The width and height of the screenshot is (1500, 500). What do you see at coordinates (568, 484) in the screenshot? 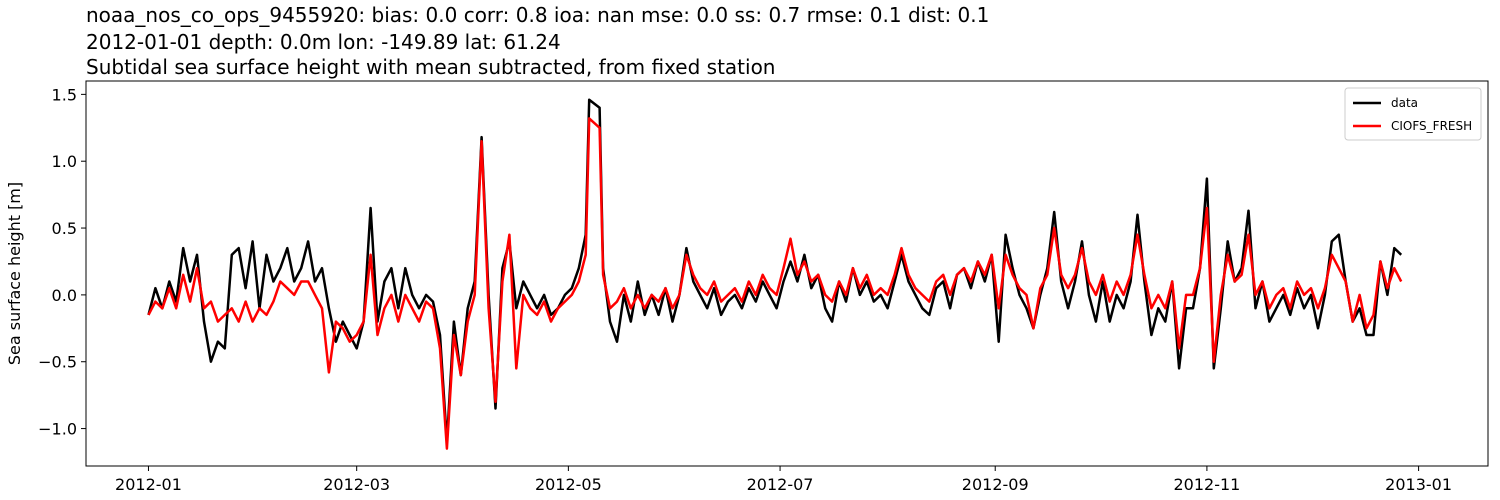
I see `x-tick-label: 2012-05` at bounding box center [568, 484].